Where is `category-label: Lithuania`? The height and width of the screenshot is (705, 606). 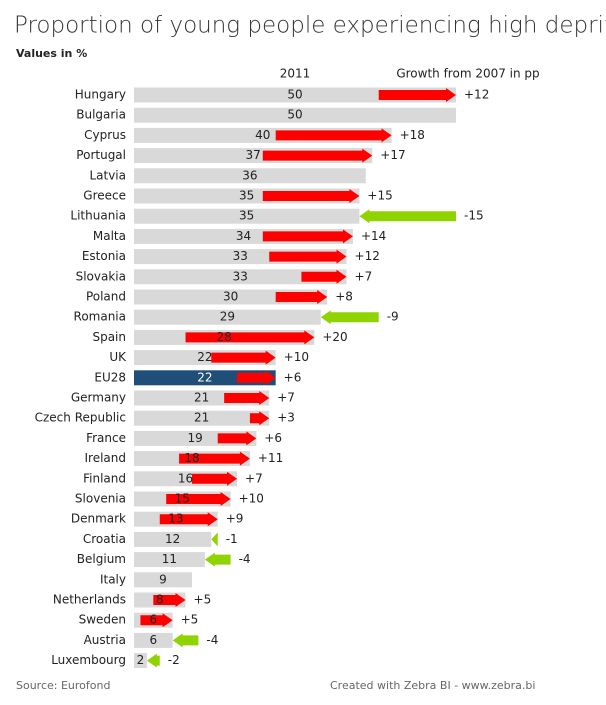
category-label: Lithuania is located at coordinates (98, 216).